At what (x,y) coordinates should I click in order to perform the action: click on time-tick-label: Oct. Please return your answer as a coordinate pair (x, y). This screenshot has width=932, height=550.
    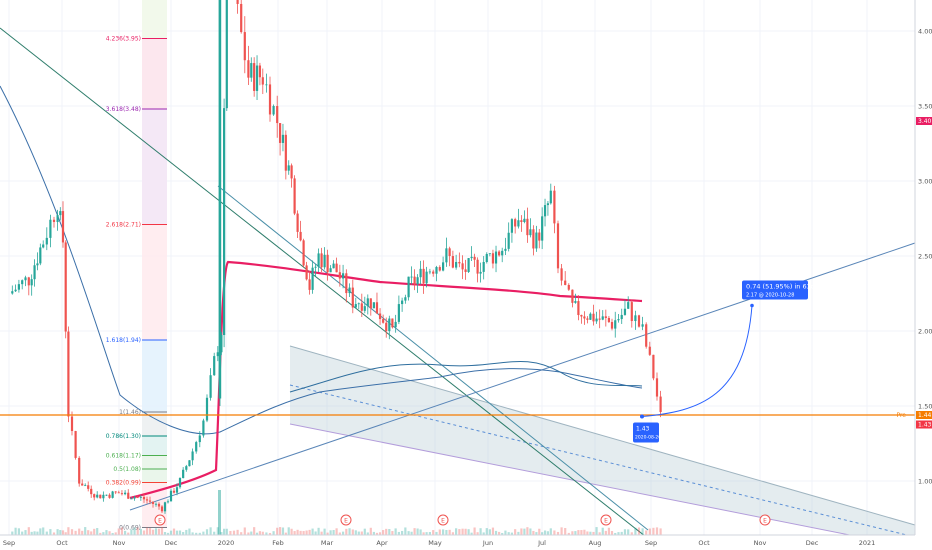
    Looking at the image, I should click on (704, 543).